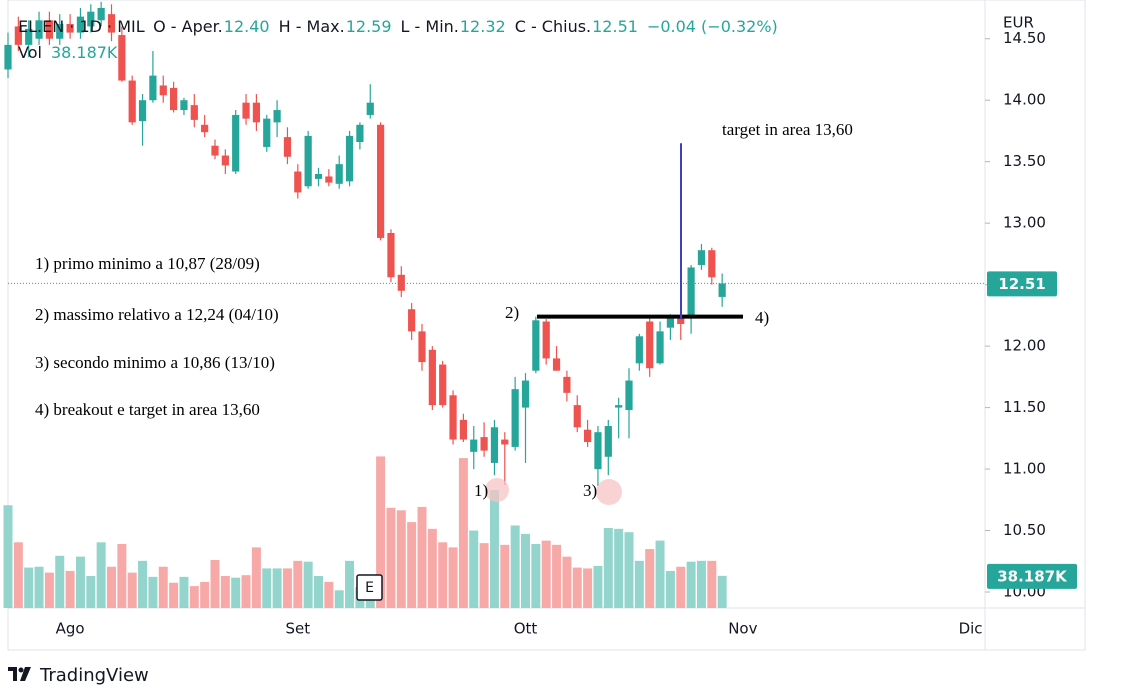  What do you see at coordinates (497, 490) in the screenshot?
I see `marker-circle` at bounding box center [497, 490].